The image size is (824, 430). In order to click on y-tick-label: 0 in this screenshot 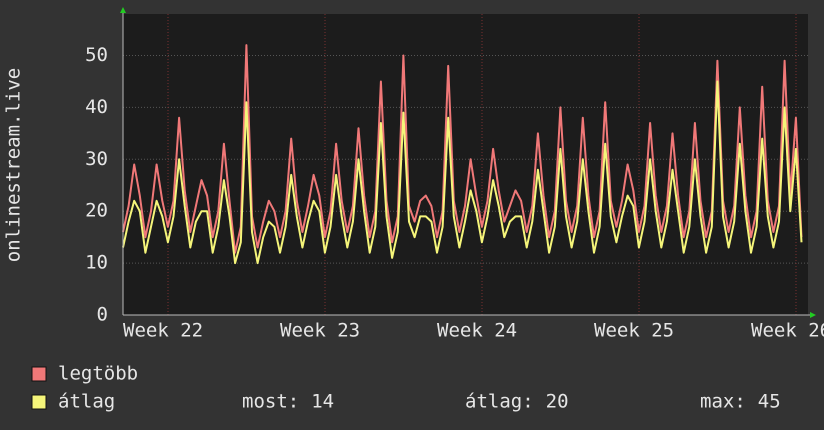, I will do `click(102, 315)`.